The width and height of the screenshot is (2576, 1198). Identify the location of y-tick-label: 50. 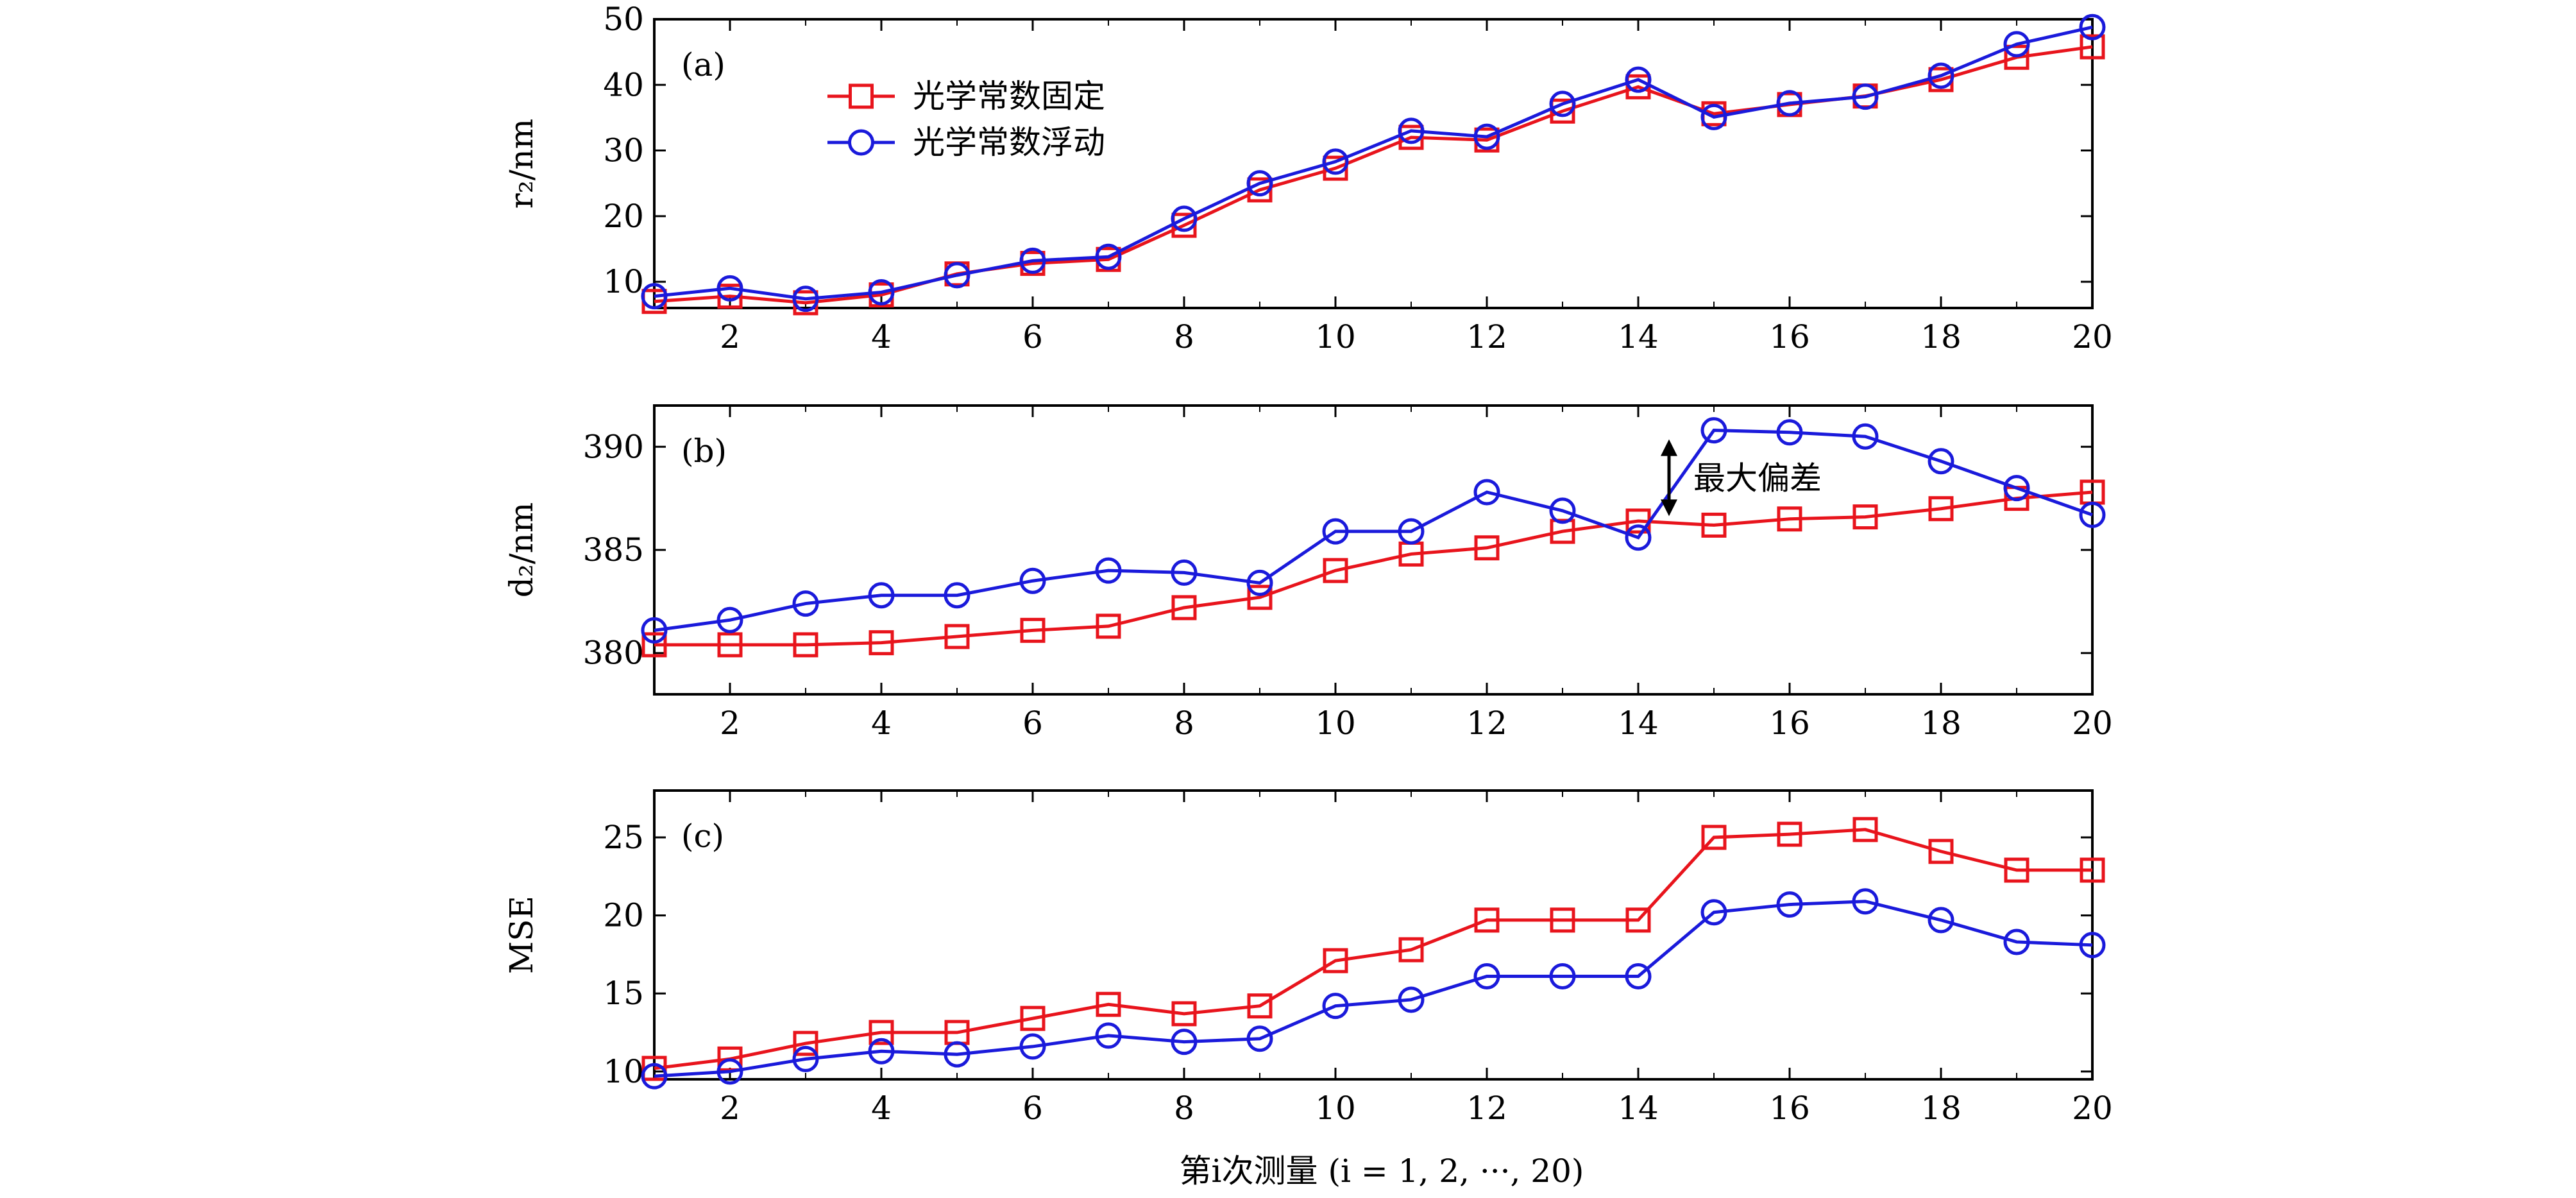
(623, 19).